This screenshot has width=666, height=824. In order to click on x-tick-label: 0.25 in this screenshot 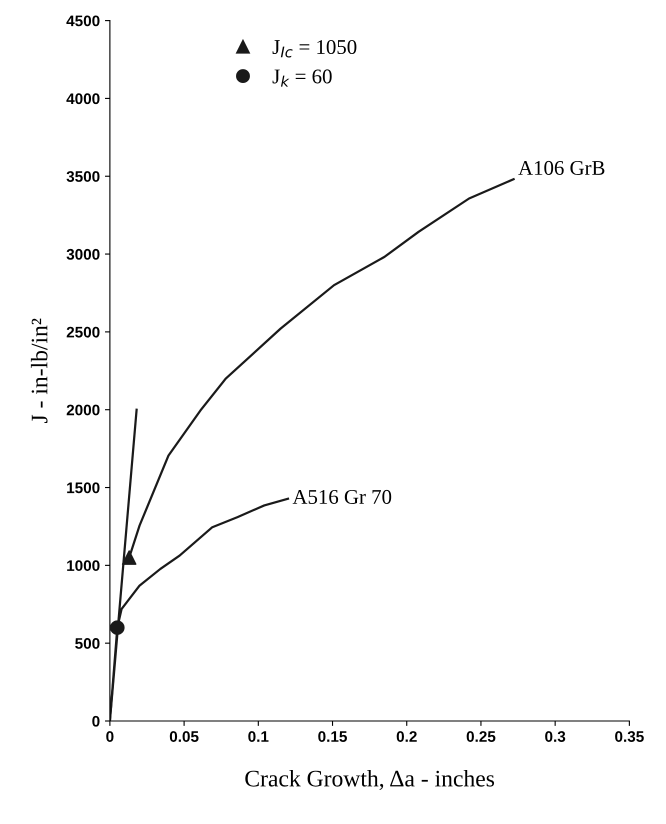, I will do `click(481, 736)`.